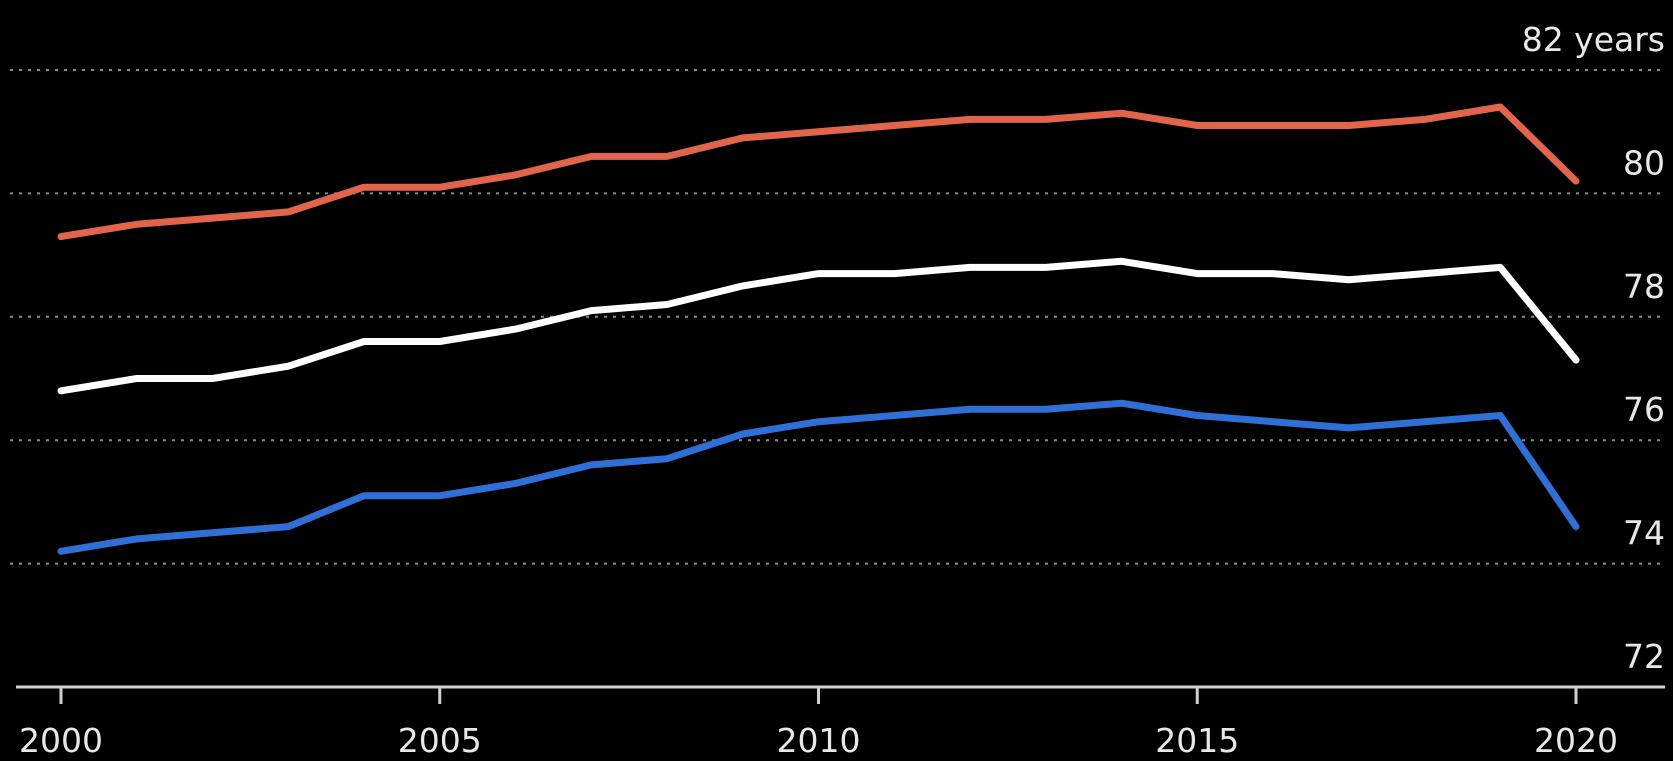 This screenshot has height=761, width=1673. Describe the element at coordinates (840, 694) in the screenshot. I see `axis-layer` at that location.